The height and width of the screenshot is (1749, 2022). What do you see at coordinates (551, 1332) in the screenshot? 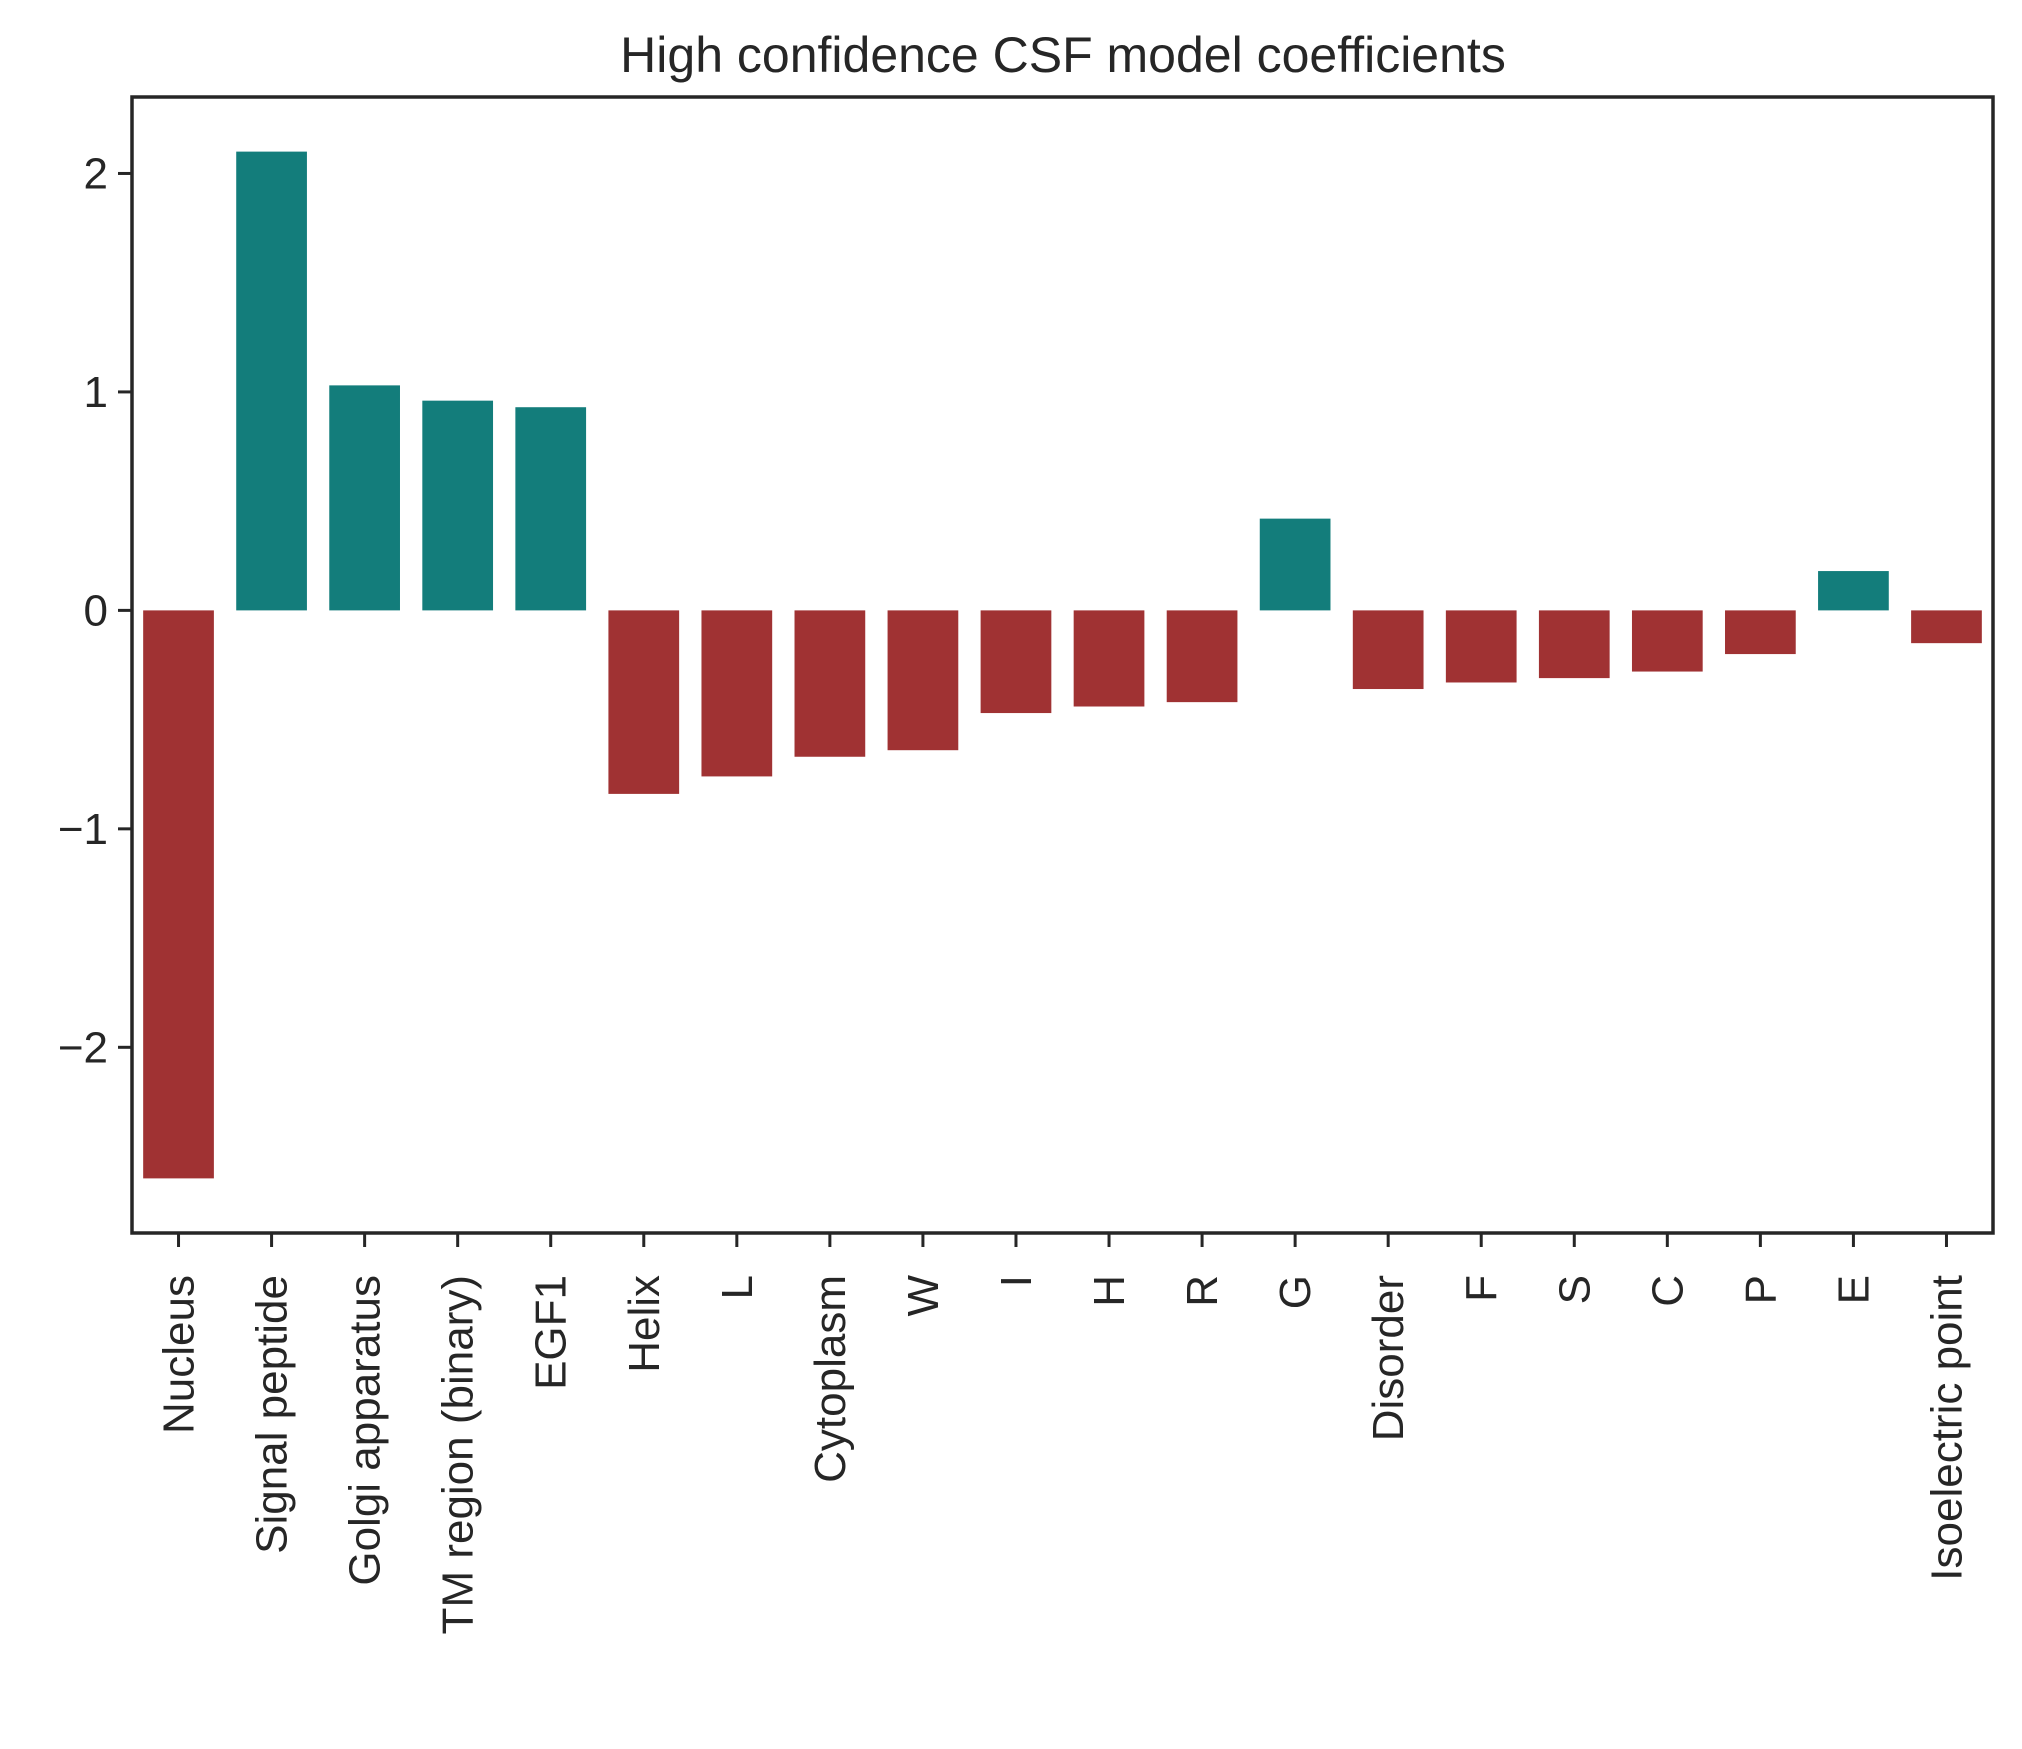
I see `x-tick-label: EGF1` at bounding box center [551, 1332].